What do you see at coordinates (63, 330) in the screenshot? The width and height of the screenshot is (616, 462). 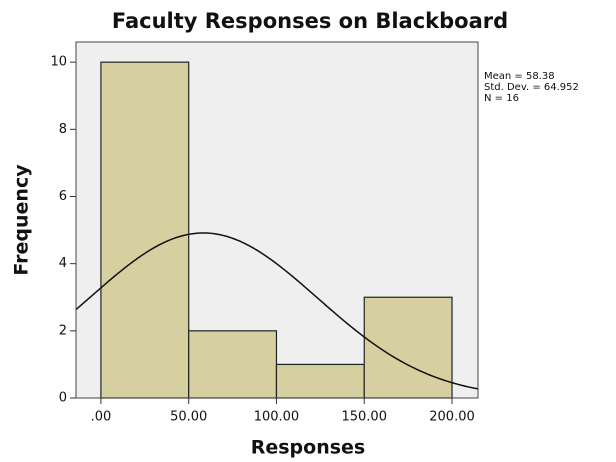 I see `y-tick-label: 2` at bounding box center [63, 330].